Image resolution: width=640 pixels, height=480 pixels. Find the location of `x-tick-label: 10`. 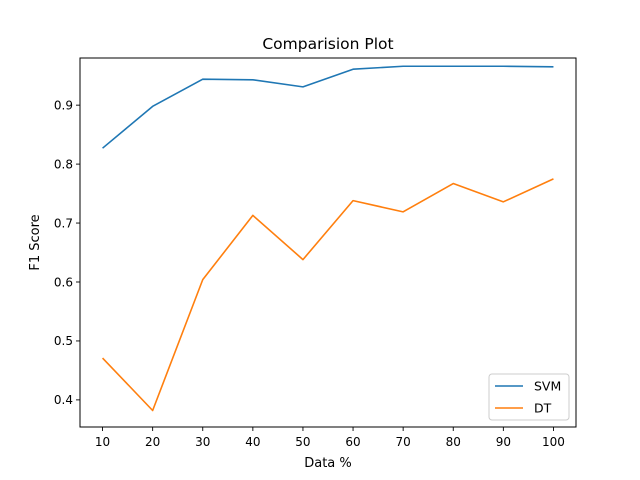

x-tick-label: 10 is located at coordinates (102, 442).